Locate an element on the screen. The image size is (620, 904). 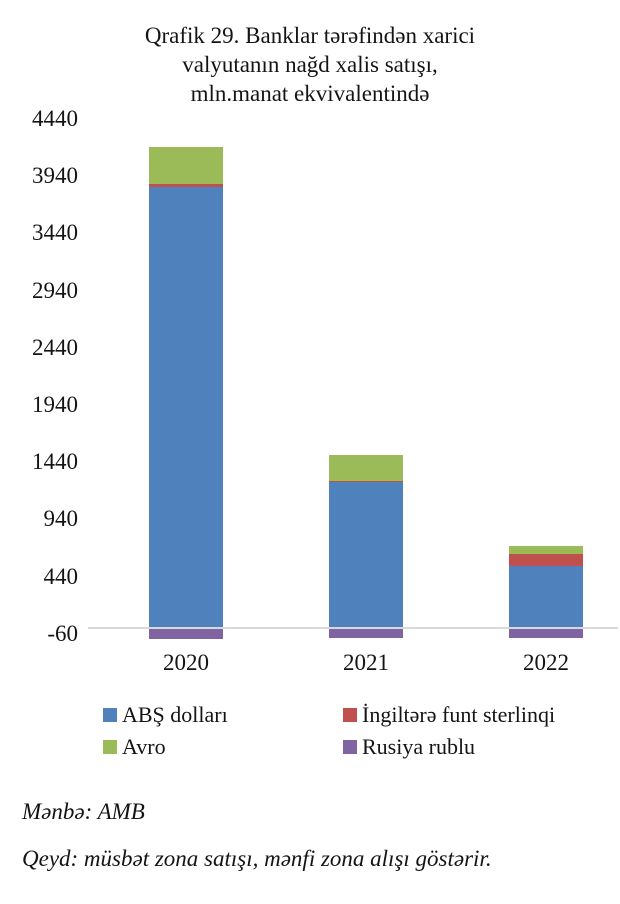
chart-title-line-1: Qrafik 29. Banklar tərəfindən xarici is located at coordinates (310, 35).